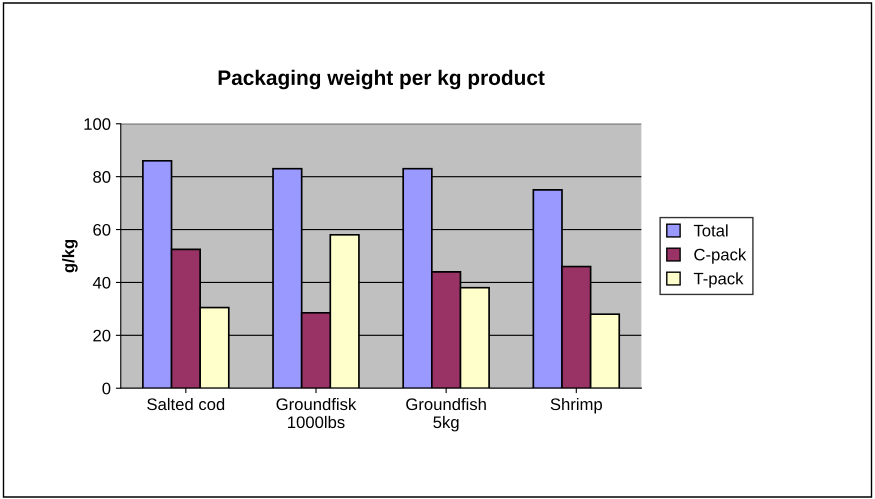 This screenshot has width=875, height=499. Describe the element at coordinates (381, 80) in the screenshot. I see `chart-title: Packaging weight per kg product` at that location.